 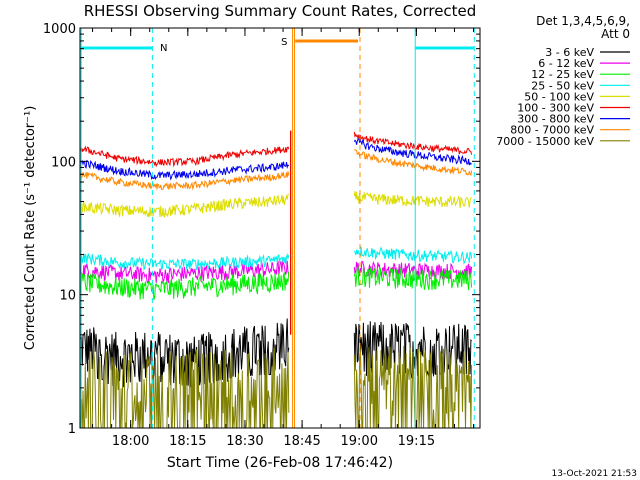 What do you see at coordinates (559, 96) in the screenshot?
I see `legend-label-50-100-kev: 50 - 100 keV` at bounding box center [559, 96].